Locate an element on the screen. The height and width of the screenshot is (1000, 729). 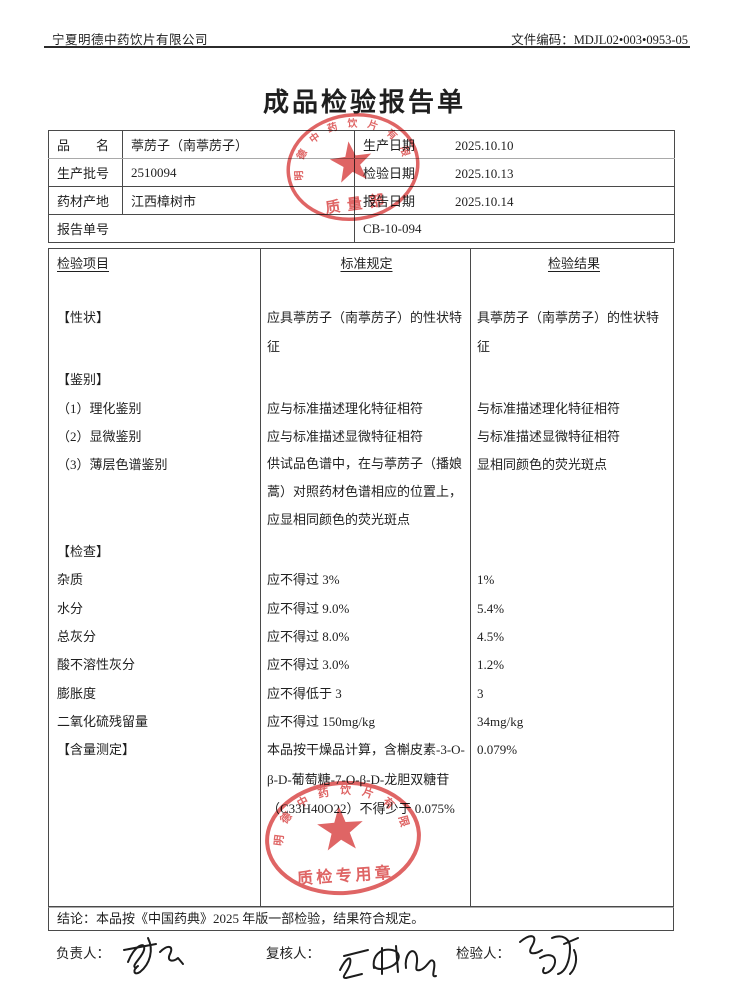
table-cell-item: （3）薄层色谱鉴别 is located at coordinates (112, 464).